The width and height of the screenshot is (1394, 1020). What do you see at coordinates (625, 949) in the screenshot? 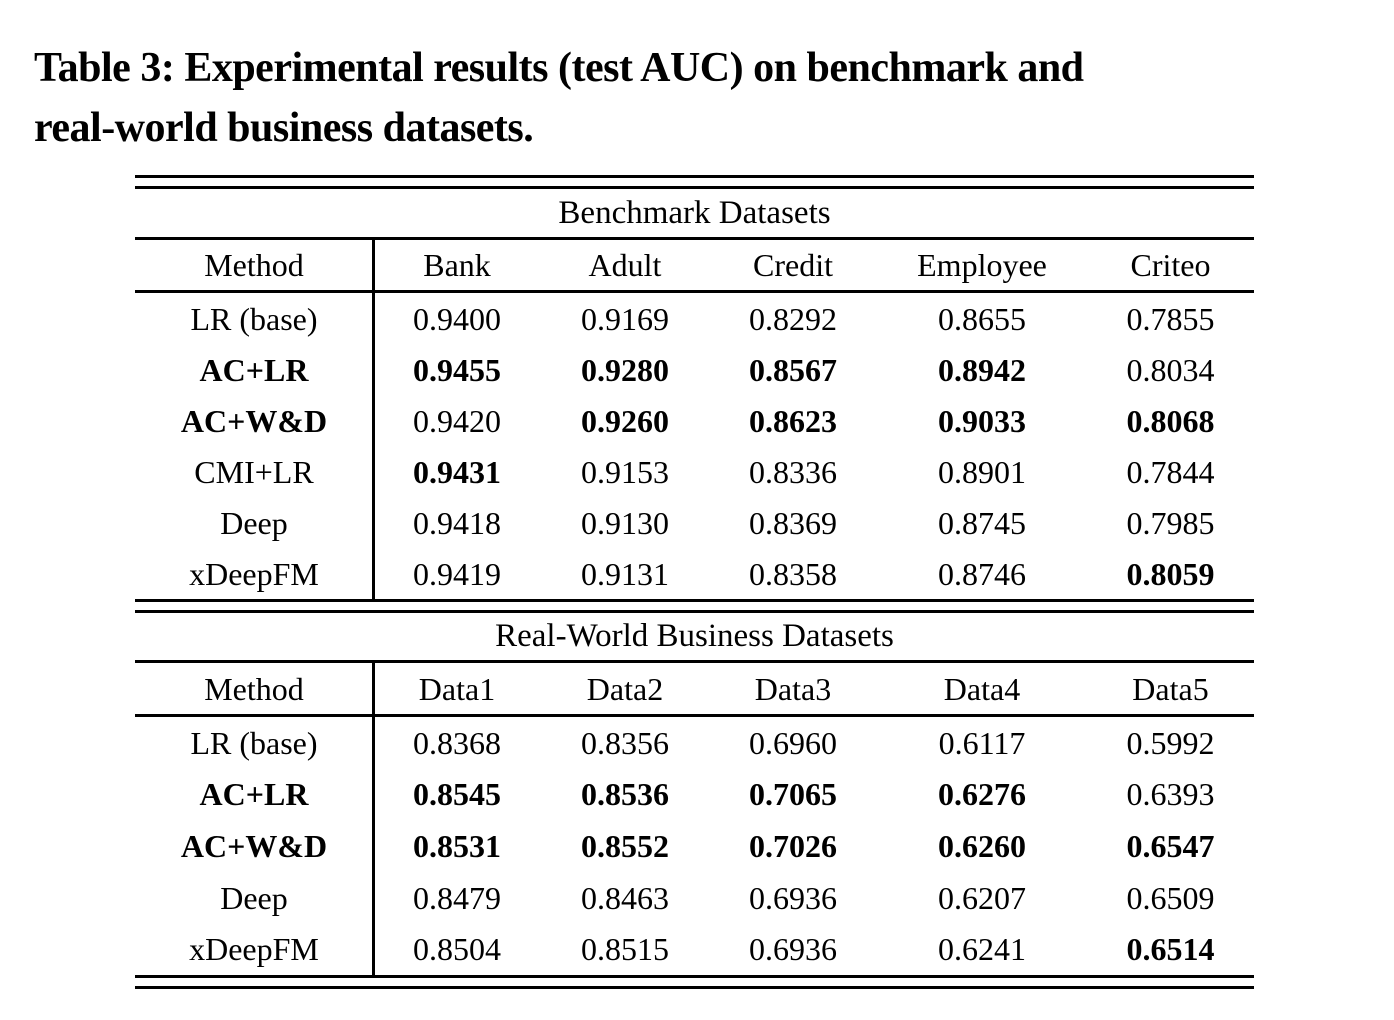
I see `value-cell: 0.8515` at bounding box center [625, 949].